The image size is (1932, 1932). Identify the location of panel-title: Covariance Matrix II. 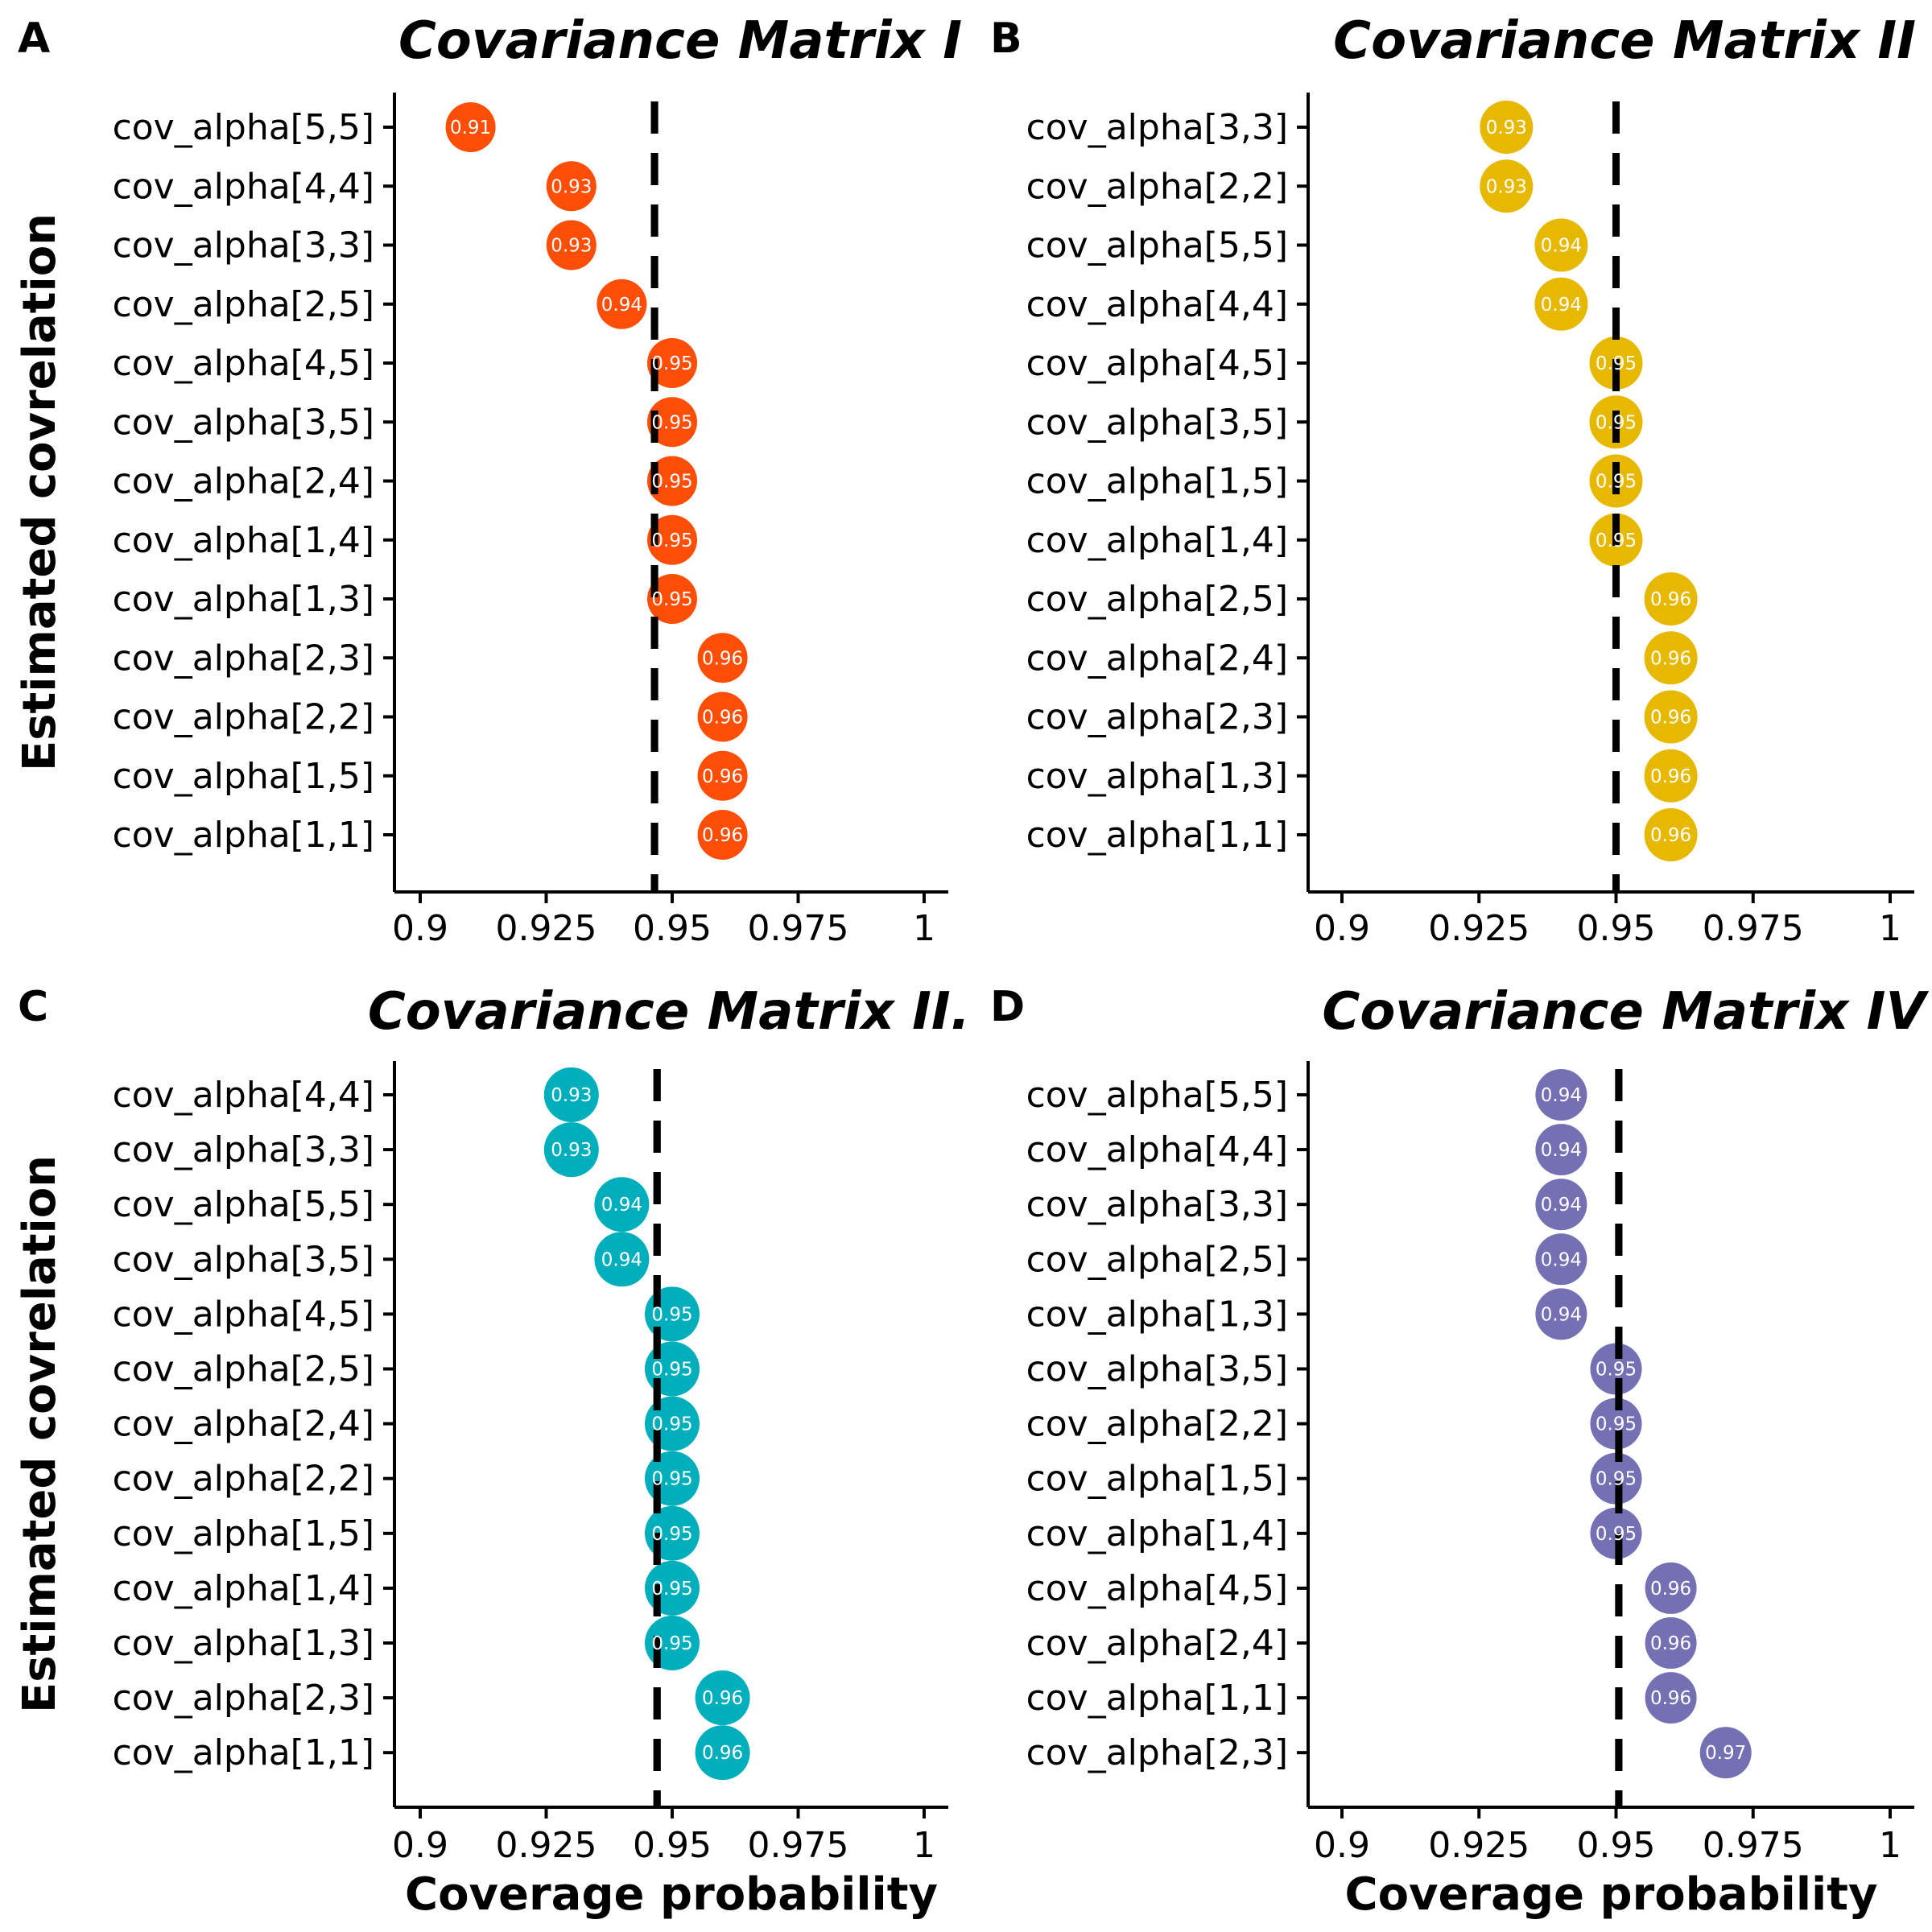
(1624, 41).